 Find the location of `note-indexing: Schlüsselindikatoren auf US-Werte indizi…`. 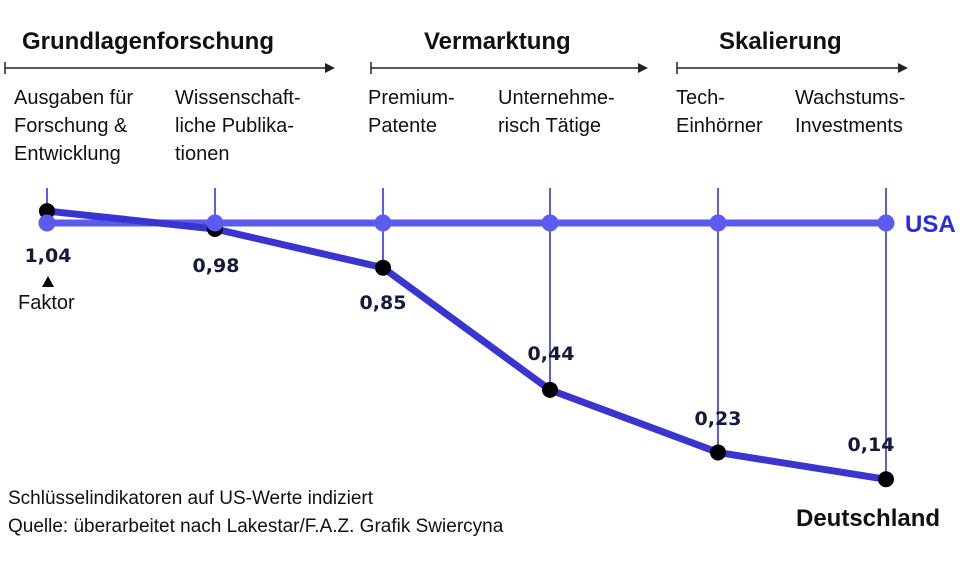

note-indexing: Schlüsselindikatoren auf US-Werte indizi… is located at coordinates (191, 498).